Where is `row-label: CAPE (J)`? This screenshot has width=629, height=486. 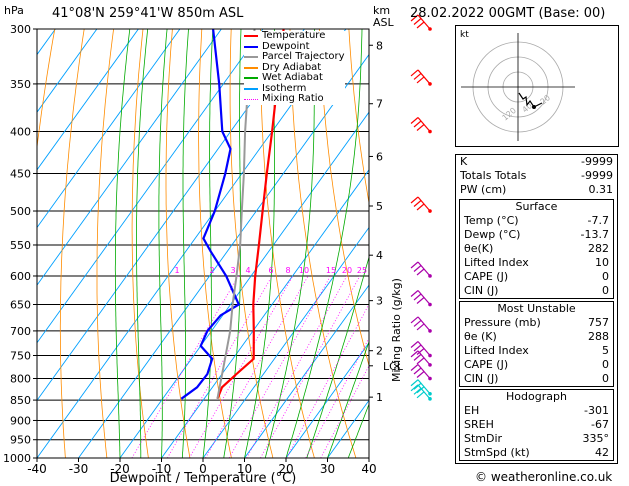 row-label: CAPE (J) is located at coordinates (486, 276).